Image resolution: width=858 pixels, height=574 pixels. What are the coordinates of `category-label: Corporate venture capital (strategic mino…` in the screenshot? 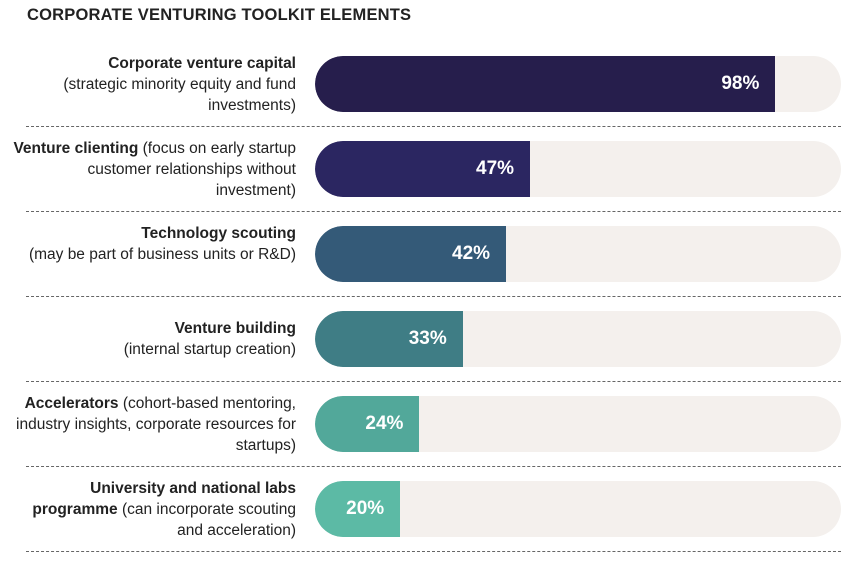 It's located at (151, 84).